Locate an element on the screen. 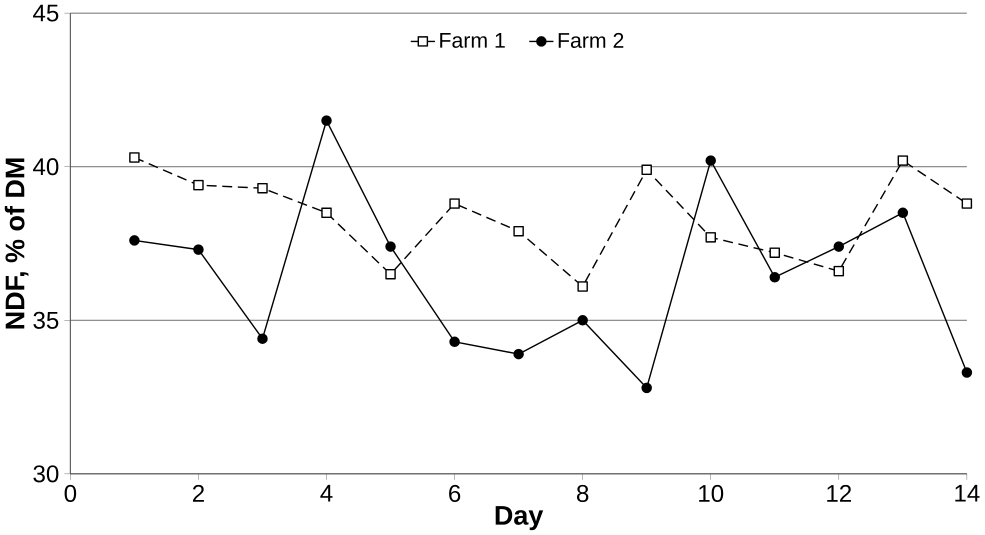  x-axis-title: Day is located at coordinates (520, 518).